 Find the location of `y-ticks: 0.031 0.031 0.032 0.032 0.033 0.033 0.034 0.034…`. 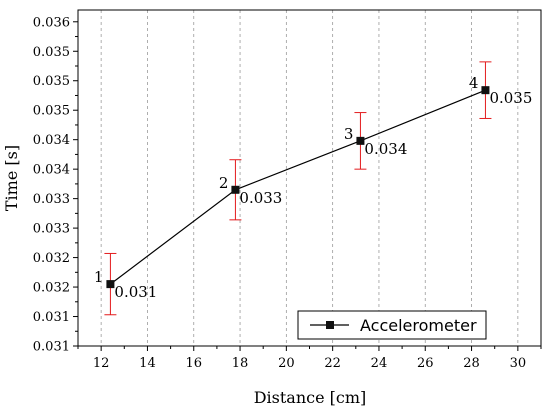

y-ticks: 0.031 0.031 0.032 0.032 0.033 0.033 0.034 0.034… is located at coordinates (55, 185).